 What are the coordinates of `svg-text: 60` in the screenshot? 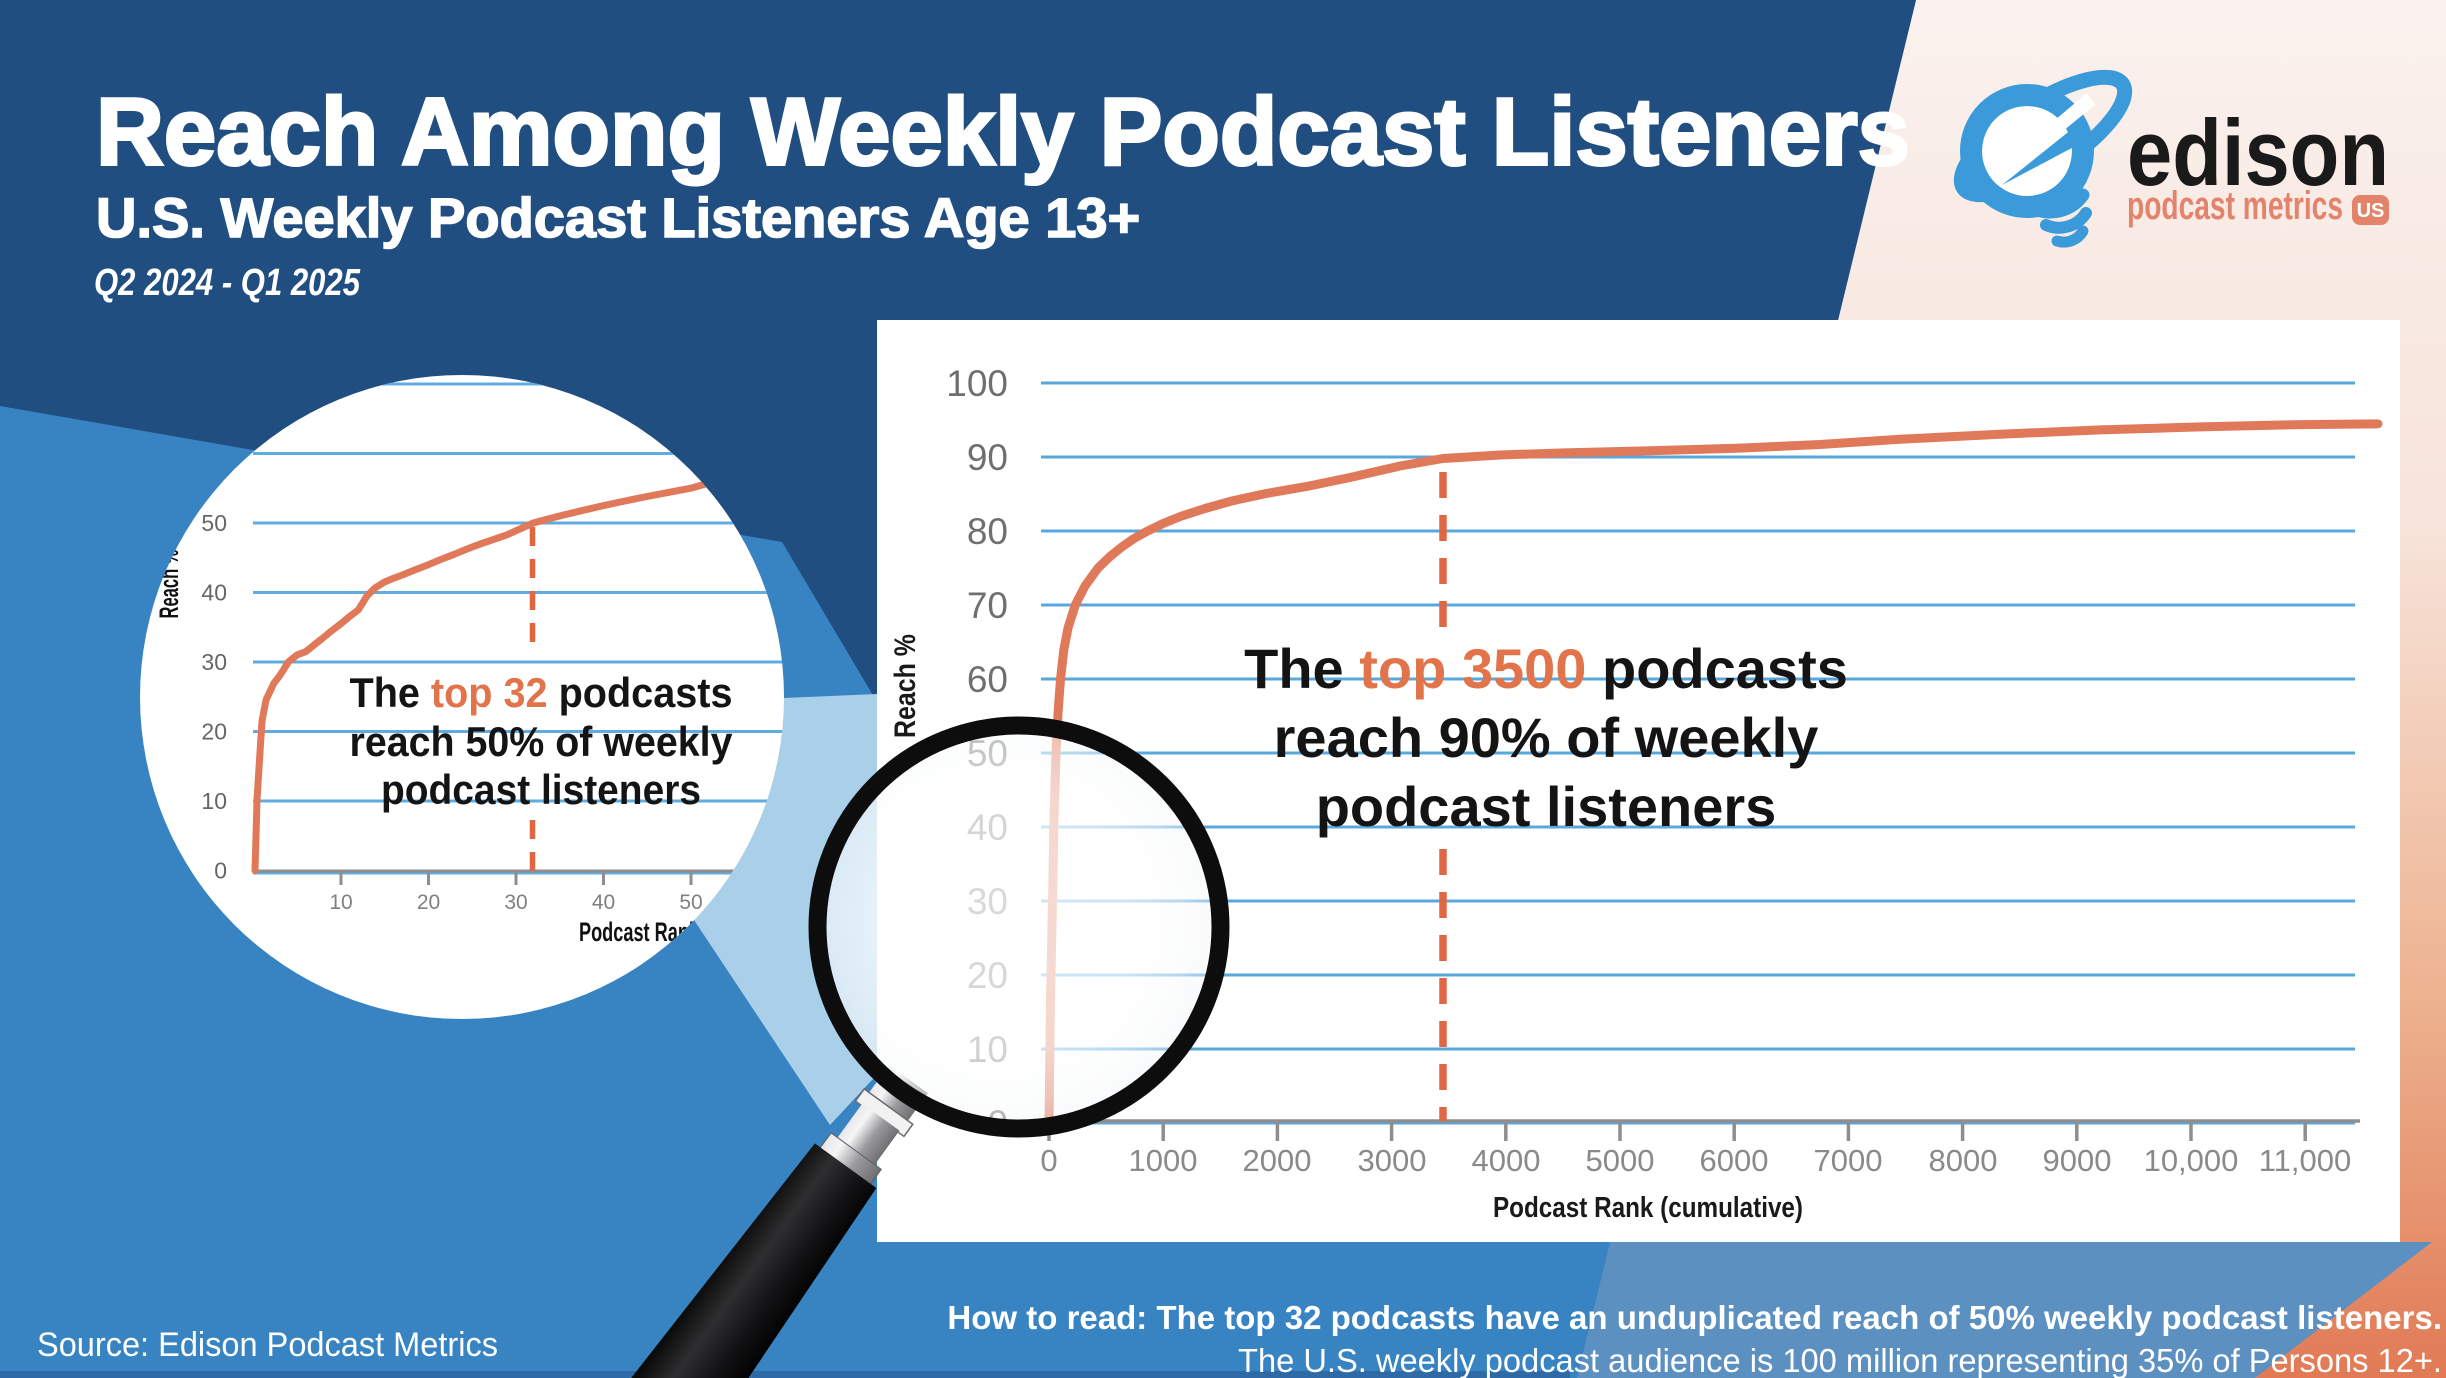 It's located at (987, 679).